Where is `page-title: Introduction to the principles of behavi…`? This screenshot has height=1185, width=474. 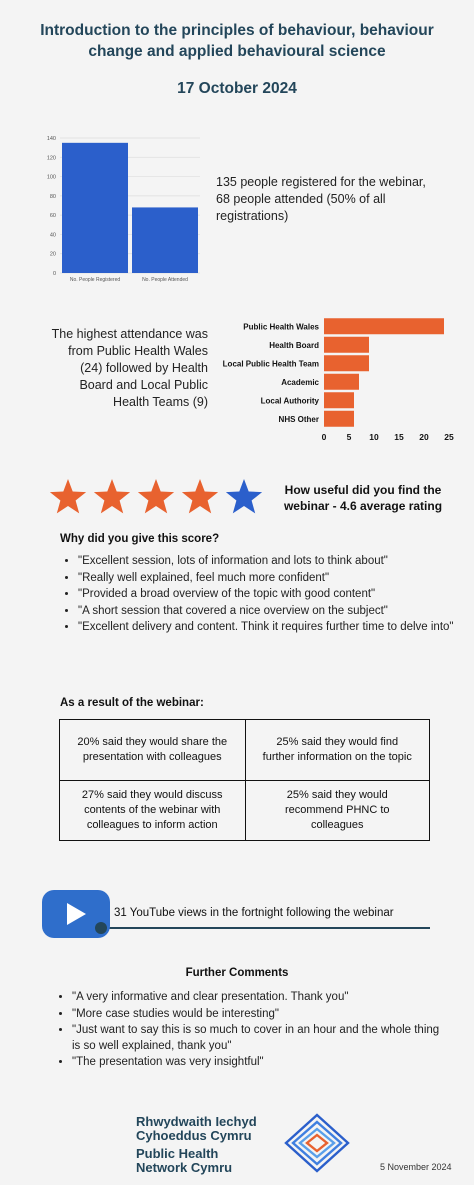 page-title: Introduction to the principles of behavi… is located at coordinates (237, 41).